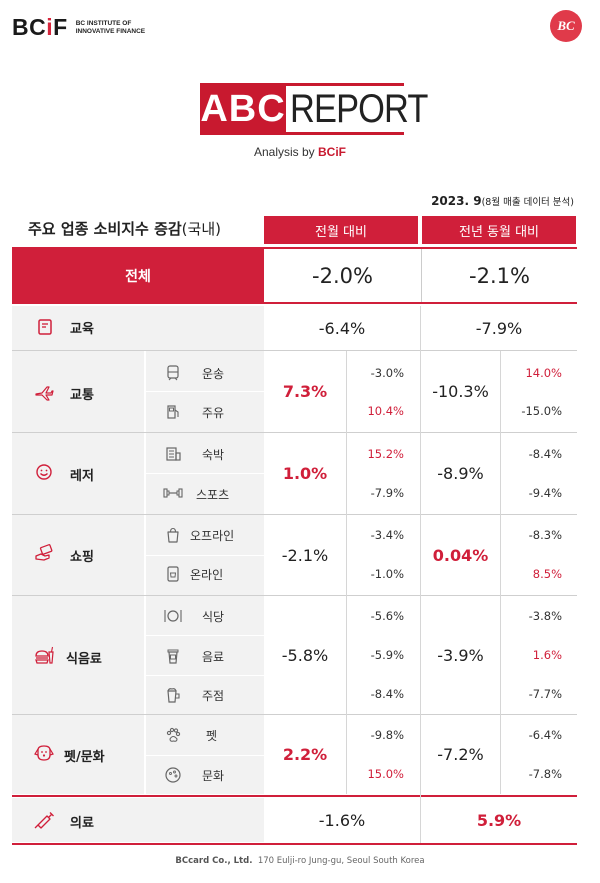 Image resolution: width=600 pixels, height=883 pixels. What do you see at coordinates (84, 757) in the screenshot?
I see `pet-label: 펫/문화` at bounding box center [84, 757].